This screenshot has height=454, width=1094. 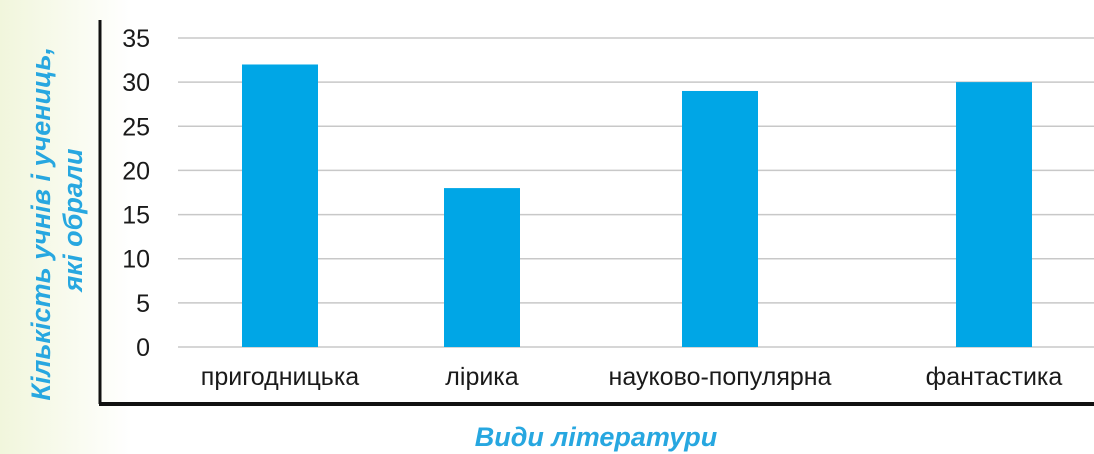 What do you see at coordinates (136, 260) in the screenshot?
I see `y-tick-label: 10` at bounding box center [136, 260].